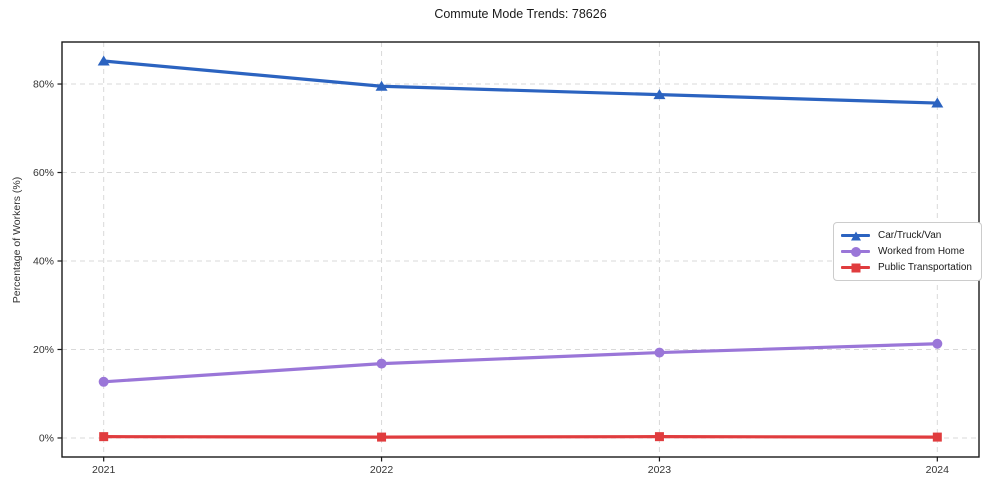 This screenshot has width=990, height=490. Describe the element at coordinates (921, 251) in the screenshot. I see `legend-item-label: Worked from Home` at that location.